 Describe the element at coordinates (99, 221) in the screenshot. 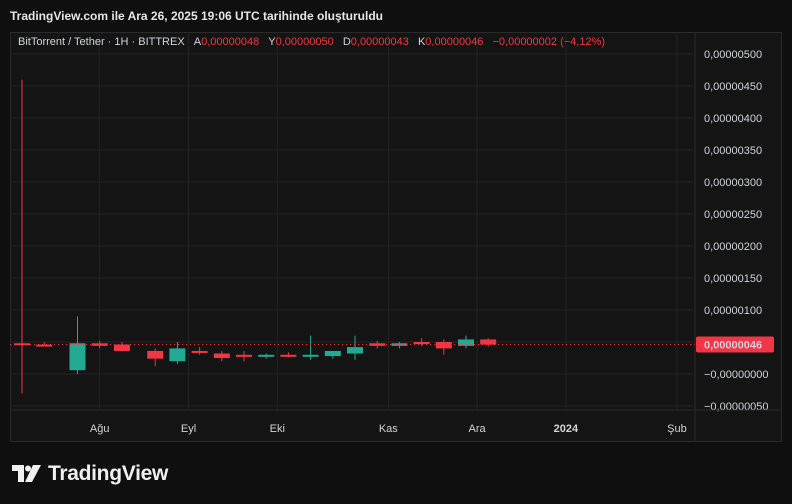

I see `grid-line-vertical` at that location.